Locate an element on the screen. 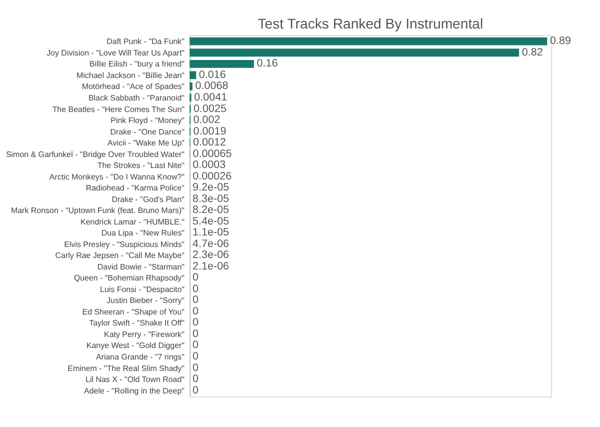 This screenshot has width=600, height=427. data-label: 0.016 is located at coordinates (212, 74).